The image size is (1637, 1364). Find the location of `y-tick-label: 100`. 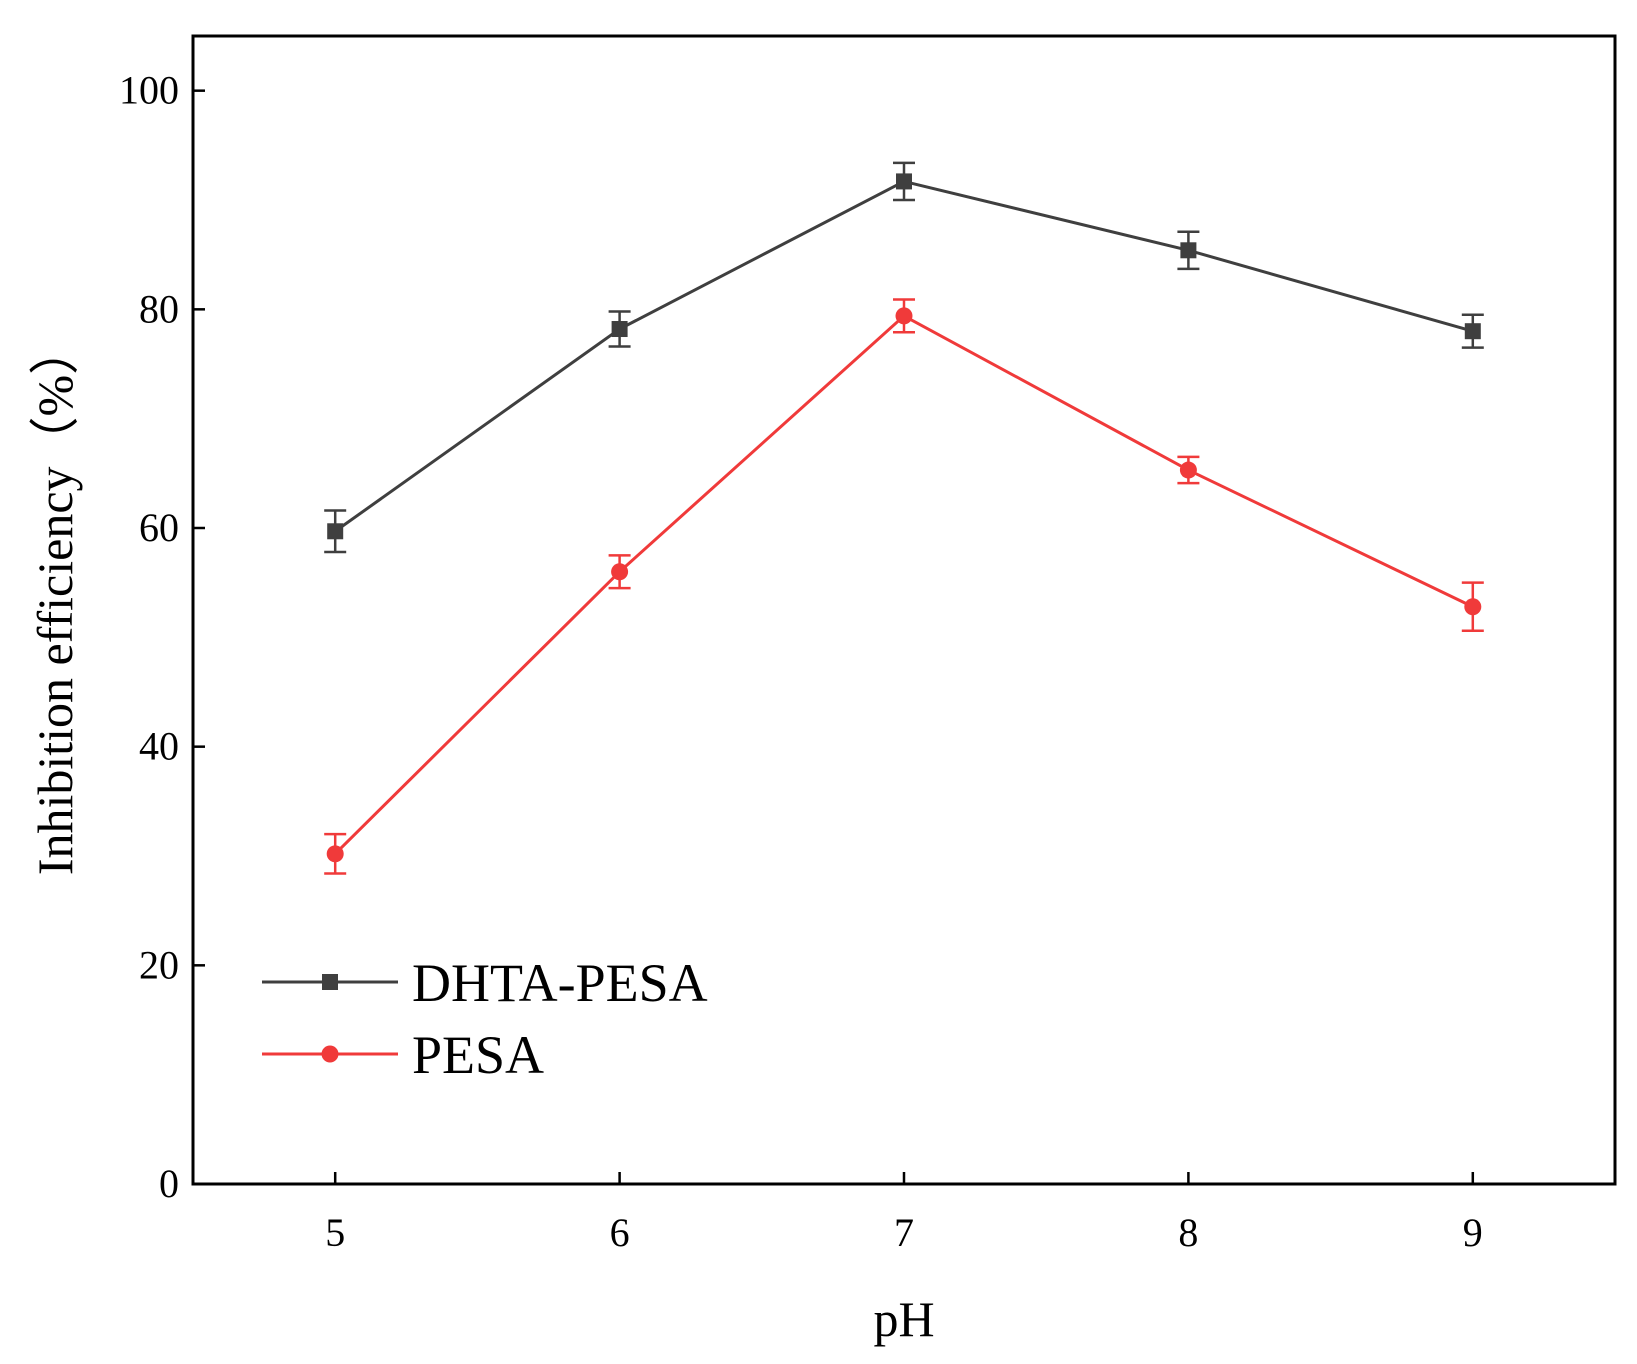

y-tick-label: 100 is located at coordinates (149, 90).